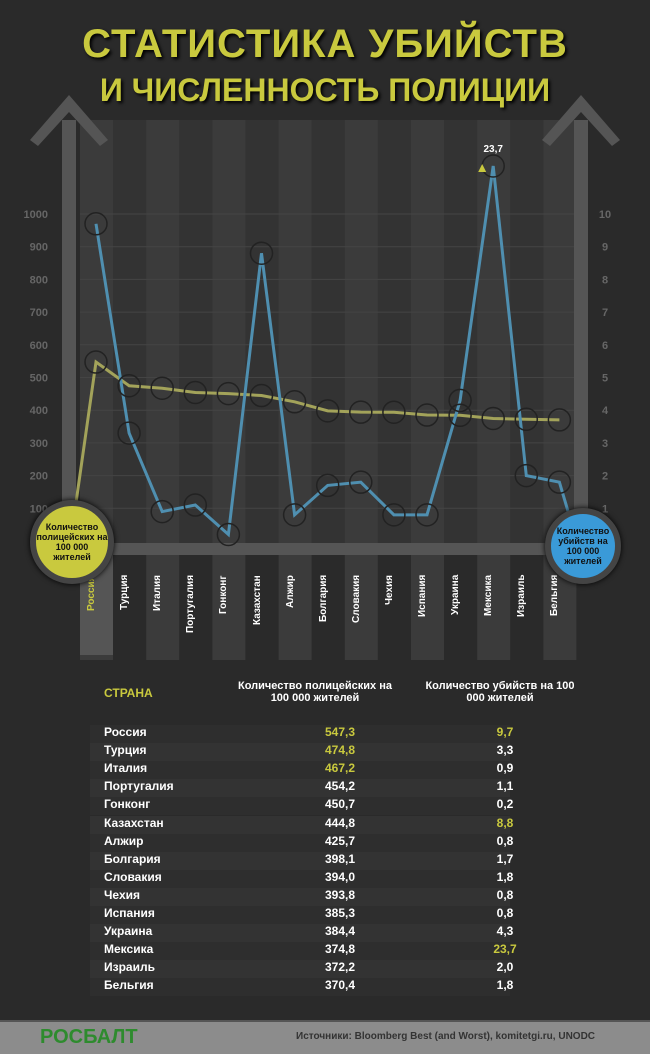 The width and height of the screenshot is (650, 1054). What do you see at coordinates (505, 786) in the screenshot?
I see `murder-value: 1,1` at bounding box center [505, 786].